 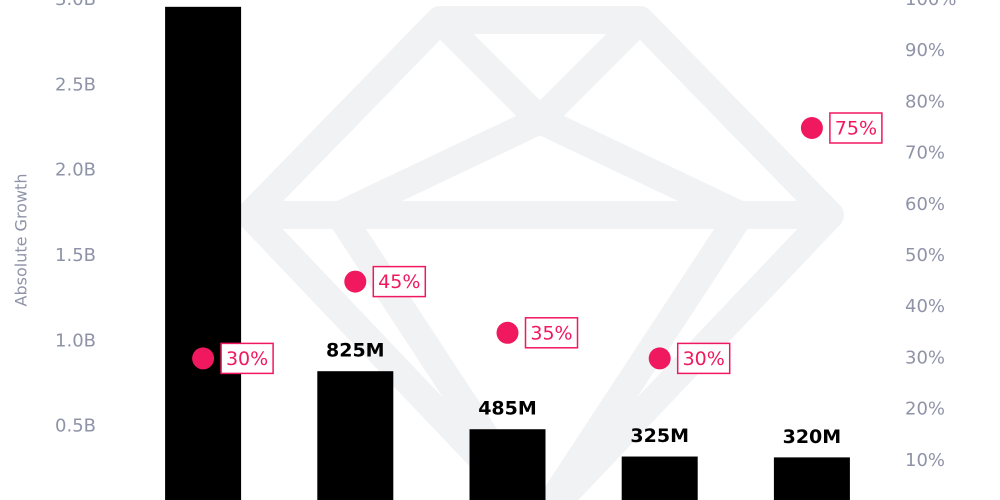 I want to click on dot-value-label: 75%, so click(x=856, y=129).